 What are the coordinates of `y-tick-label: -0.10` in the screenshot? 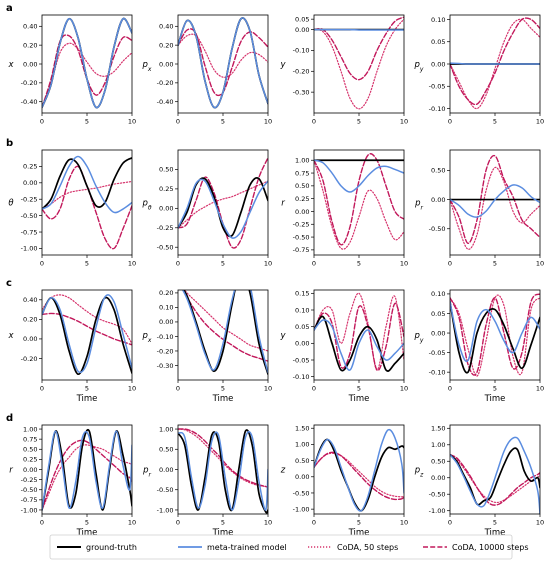 It's located at (437, 109).